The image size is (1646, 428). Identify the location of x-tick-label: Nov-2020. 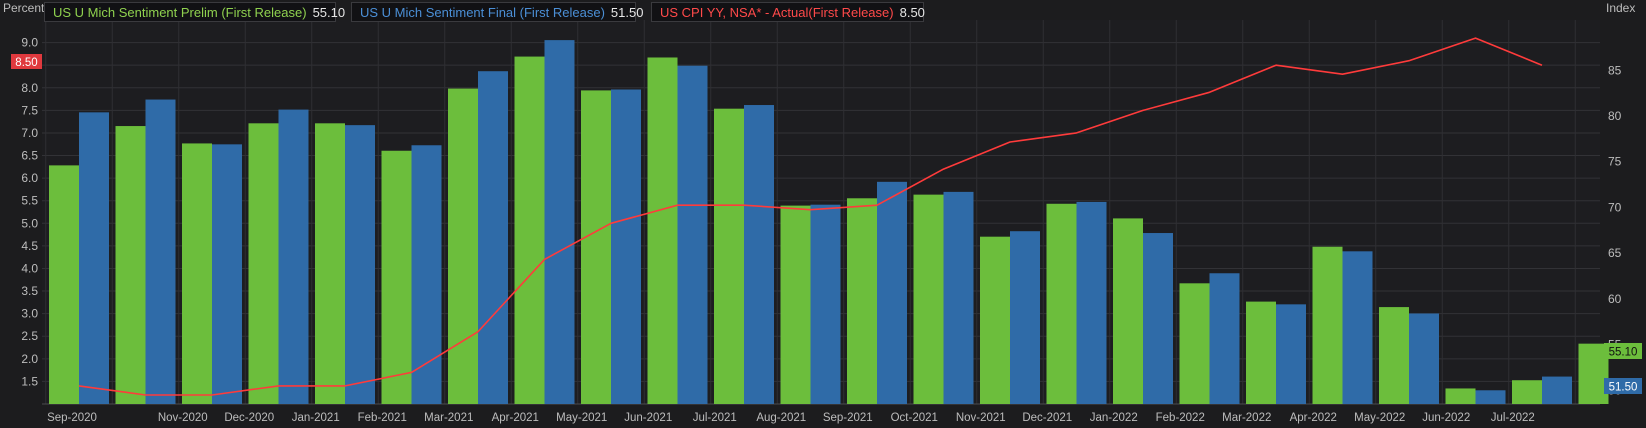
(183, 418).